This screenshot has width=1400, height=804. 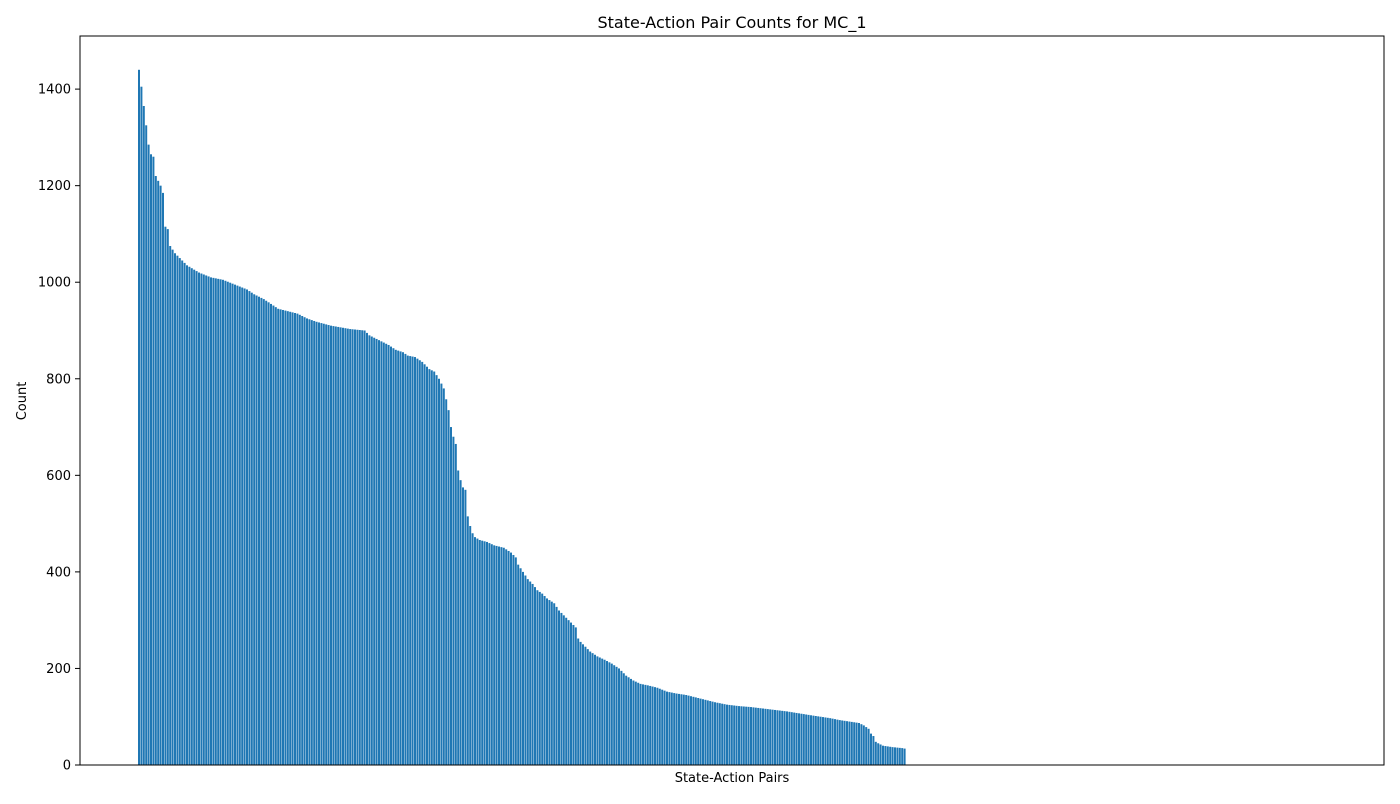 I want to click on y-tick-label: 600, so click(x=58, y=476).